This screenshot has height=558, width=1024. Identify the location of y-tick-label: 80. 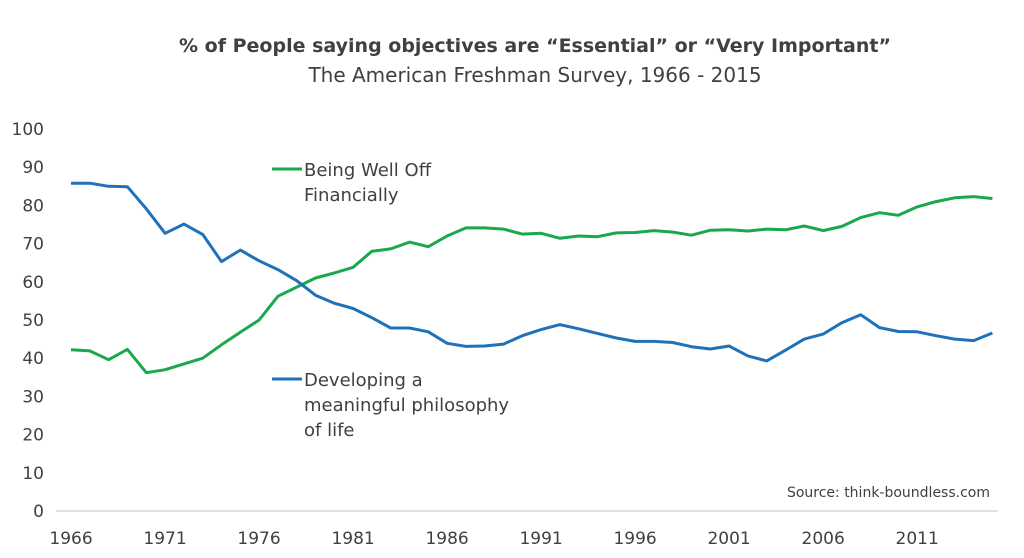
(33, 206).